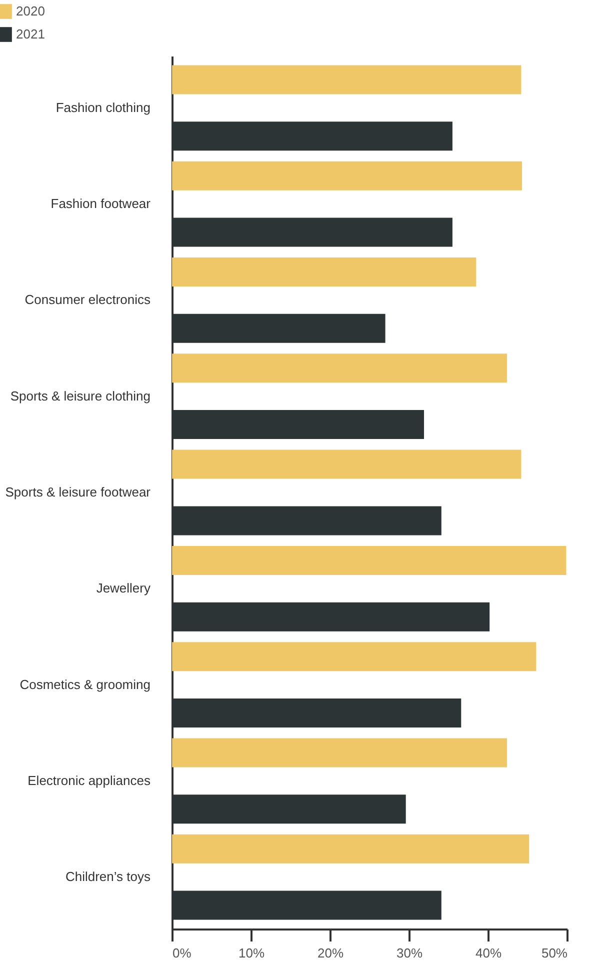 The width and height of the screenshot is (589, 971). I want to click on y-tick-label: Sports & leisure footwear, so click(78, 492).